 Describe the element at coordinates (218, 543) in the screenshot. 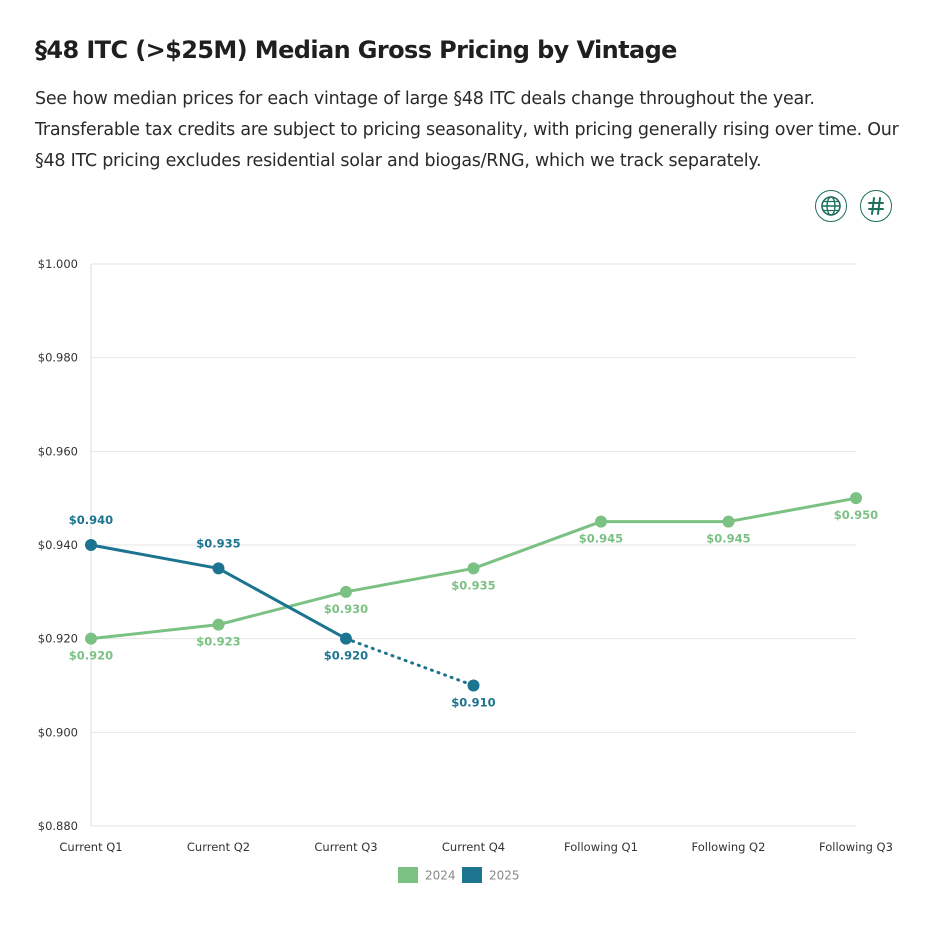

I see `data-label-2025: $0.935` at that location.